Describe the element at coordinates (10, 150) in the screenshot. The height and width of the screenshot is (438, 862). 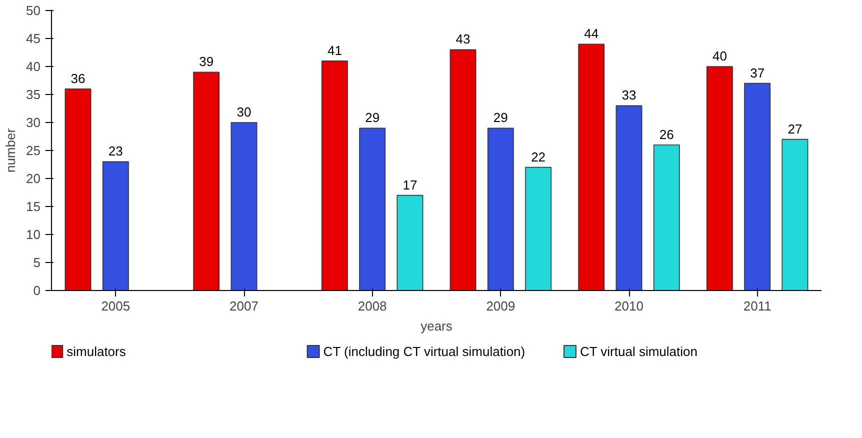
I see `y-axis-title: number` at that location.